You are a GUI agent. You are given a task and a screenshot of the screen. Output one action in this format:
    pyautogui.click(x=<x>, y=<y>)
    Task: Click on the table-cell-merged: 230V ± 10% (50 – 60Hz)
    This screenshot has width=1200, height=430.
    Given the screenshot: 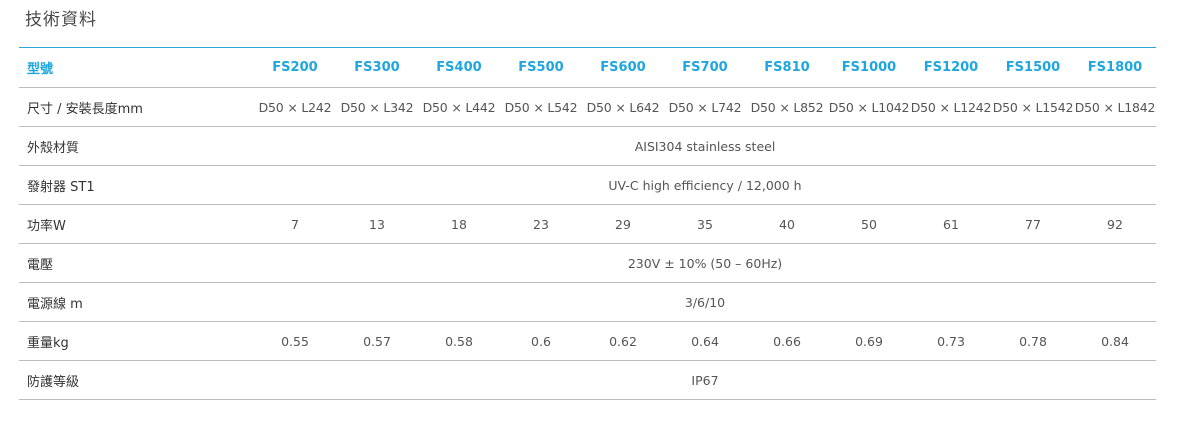 What is the action you would take?
    pyautogui.click(x=705, y=263)
    